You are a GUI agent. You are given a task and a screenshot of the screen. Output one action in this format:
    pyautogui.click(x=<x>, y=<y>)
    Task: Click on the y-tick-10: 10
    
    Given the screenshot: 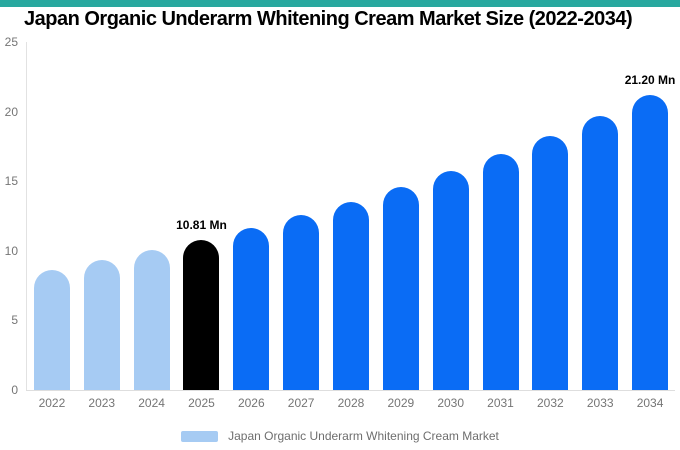 What is the action you would take?
    pyautogui.click(x=11, y=250)
    